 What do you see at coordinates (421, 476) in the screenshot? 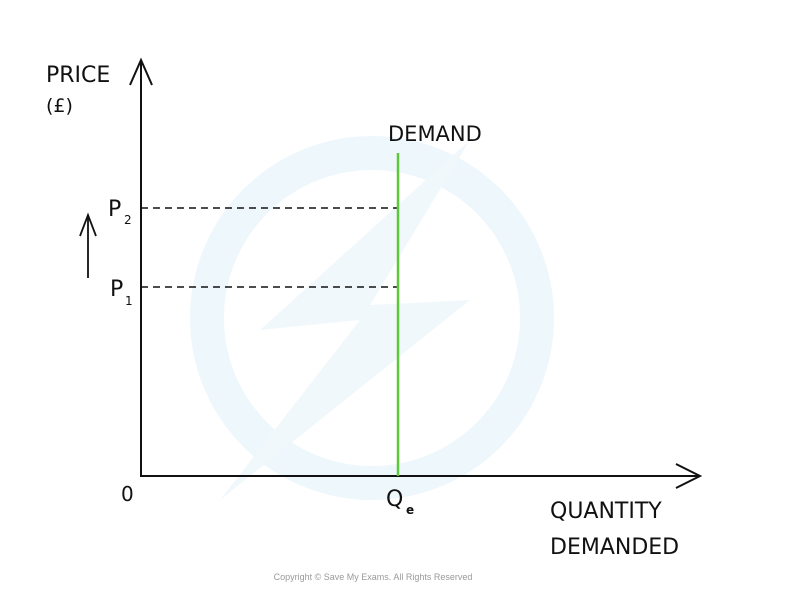
I see `x-axis` at bounding box center [421, 476].